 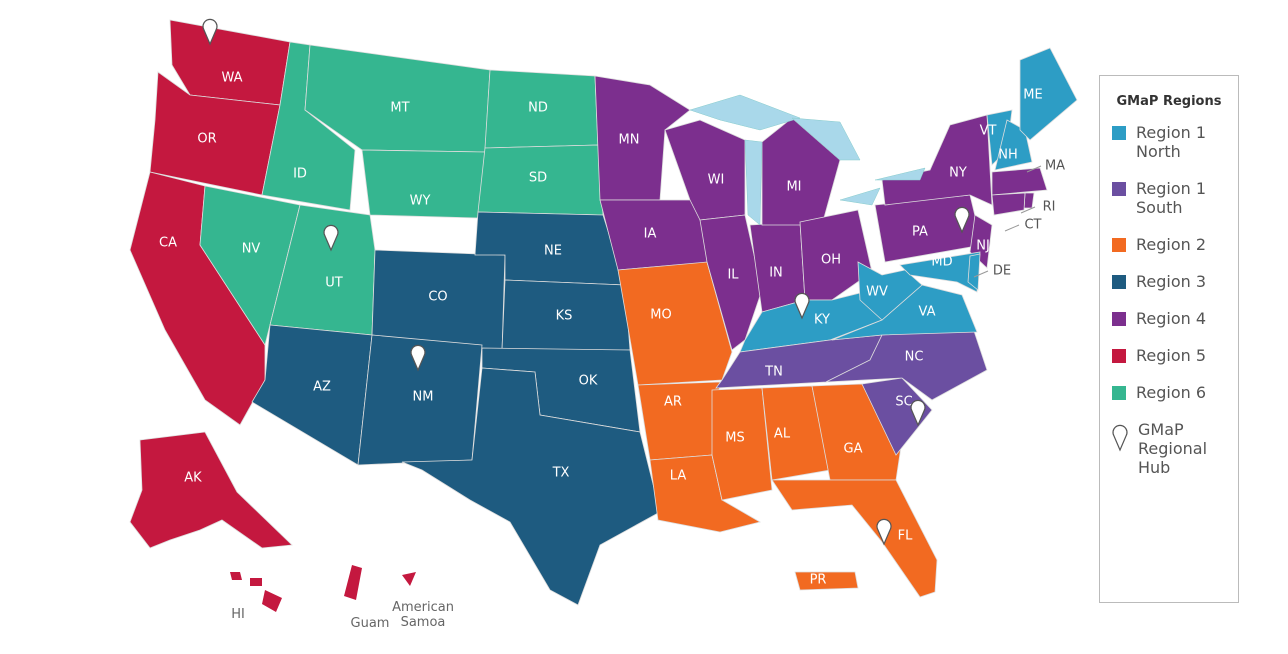 I want to click on state-label: DE, so click(x=1002, y=271).